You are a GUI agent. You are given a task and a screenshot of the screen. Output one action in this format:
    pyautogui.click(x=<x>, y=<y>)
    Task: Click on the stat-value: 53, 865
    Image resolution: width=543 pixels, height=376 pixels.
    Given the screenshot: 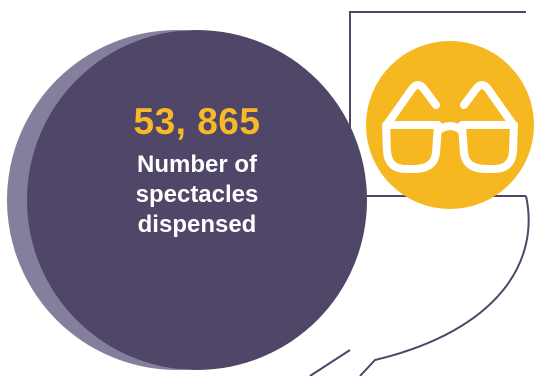 What is the action you would take?
    pyautogui.click(x=197, y=121)
    